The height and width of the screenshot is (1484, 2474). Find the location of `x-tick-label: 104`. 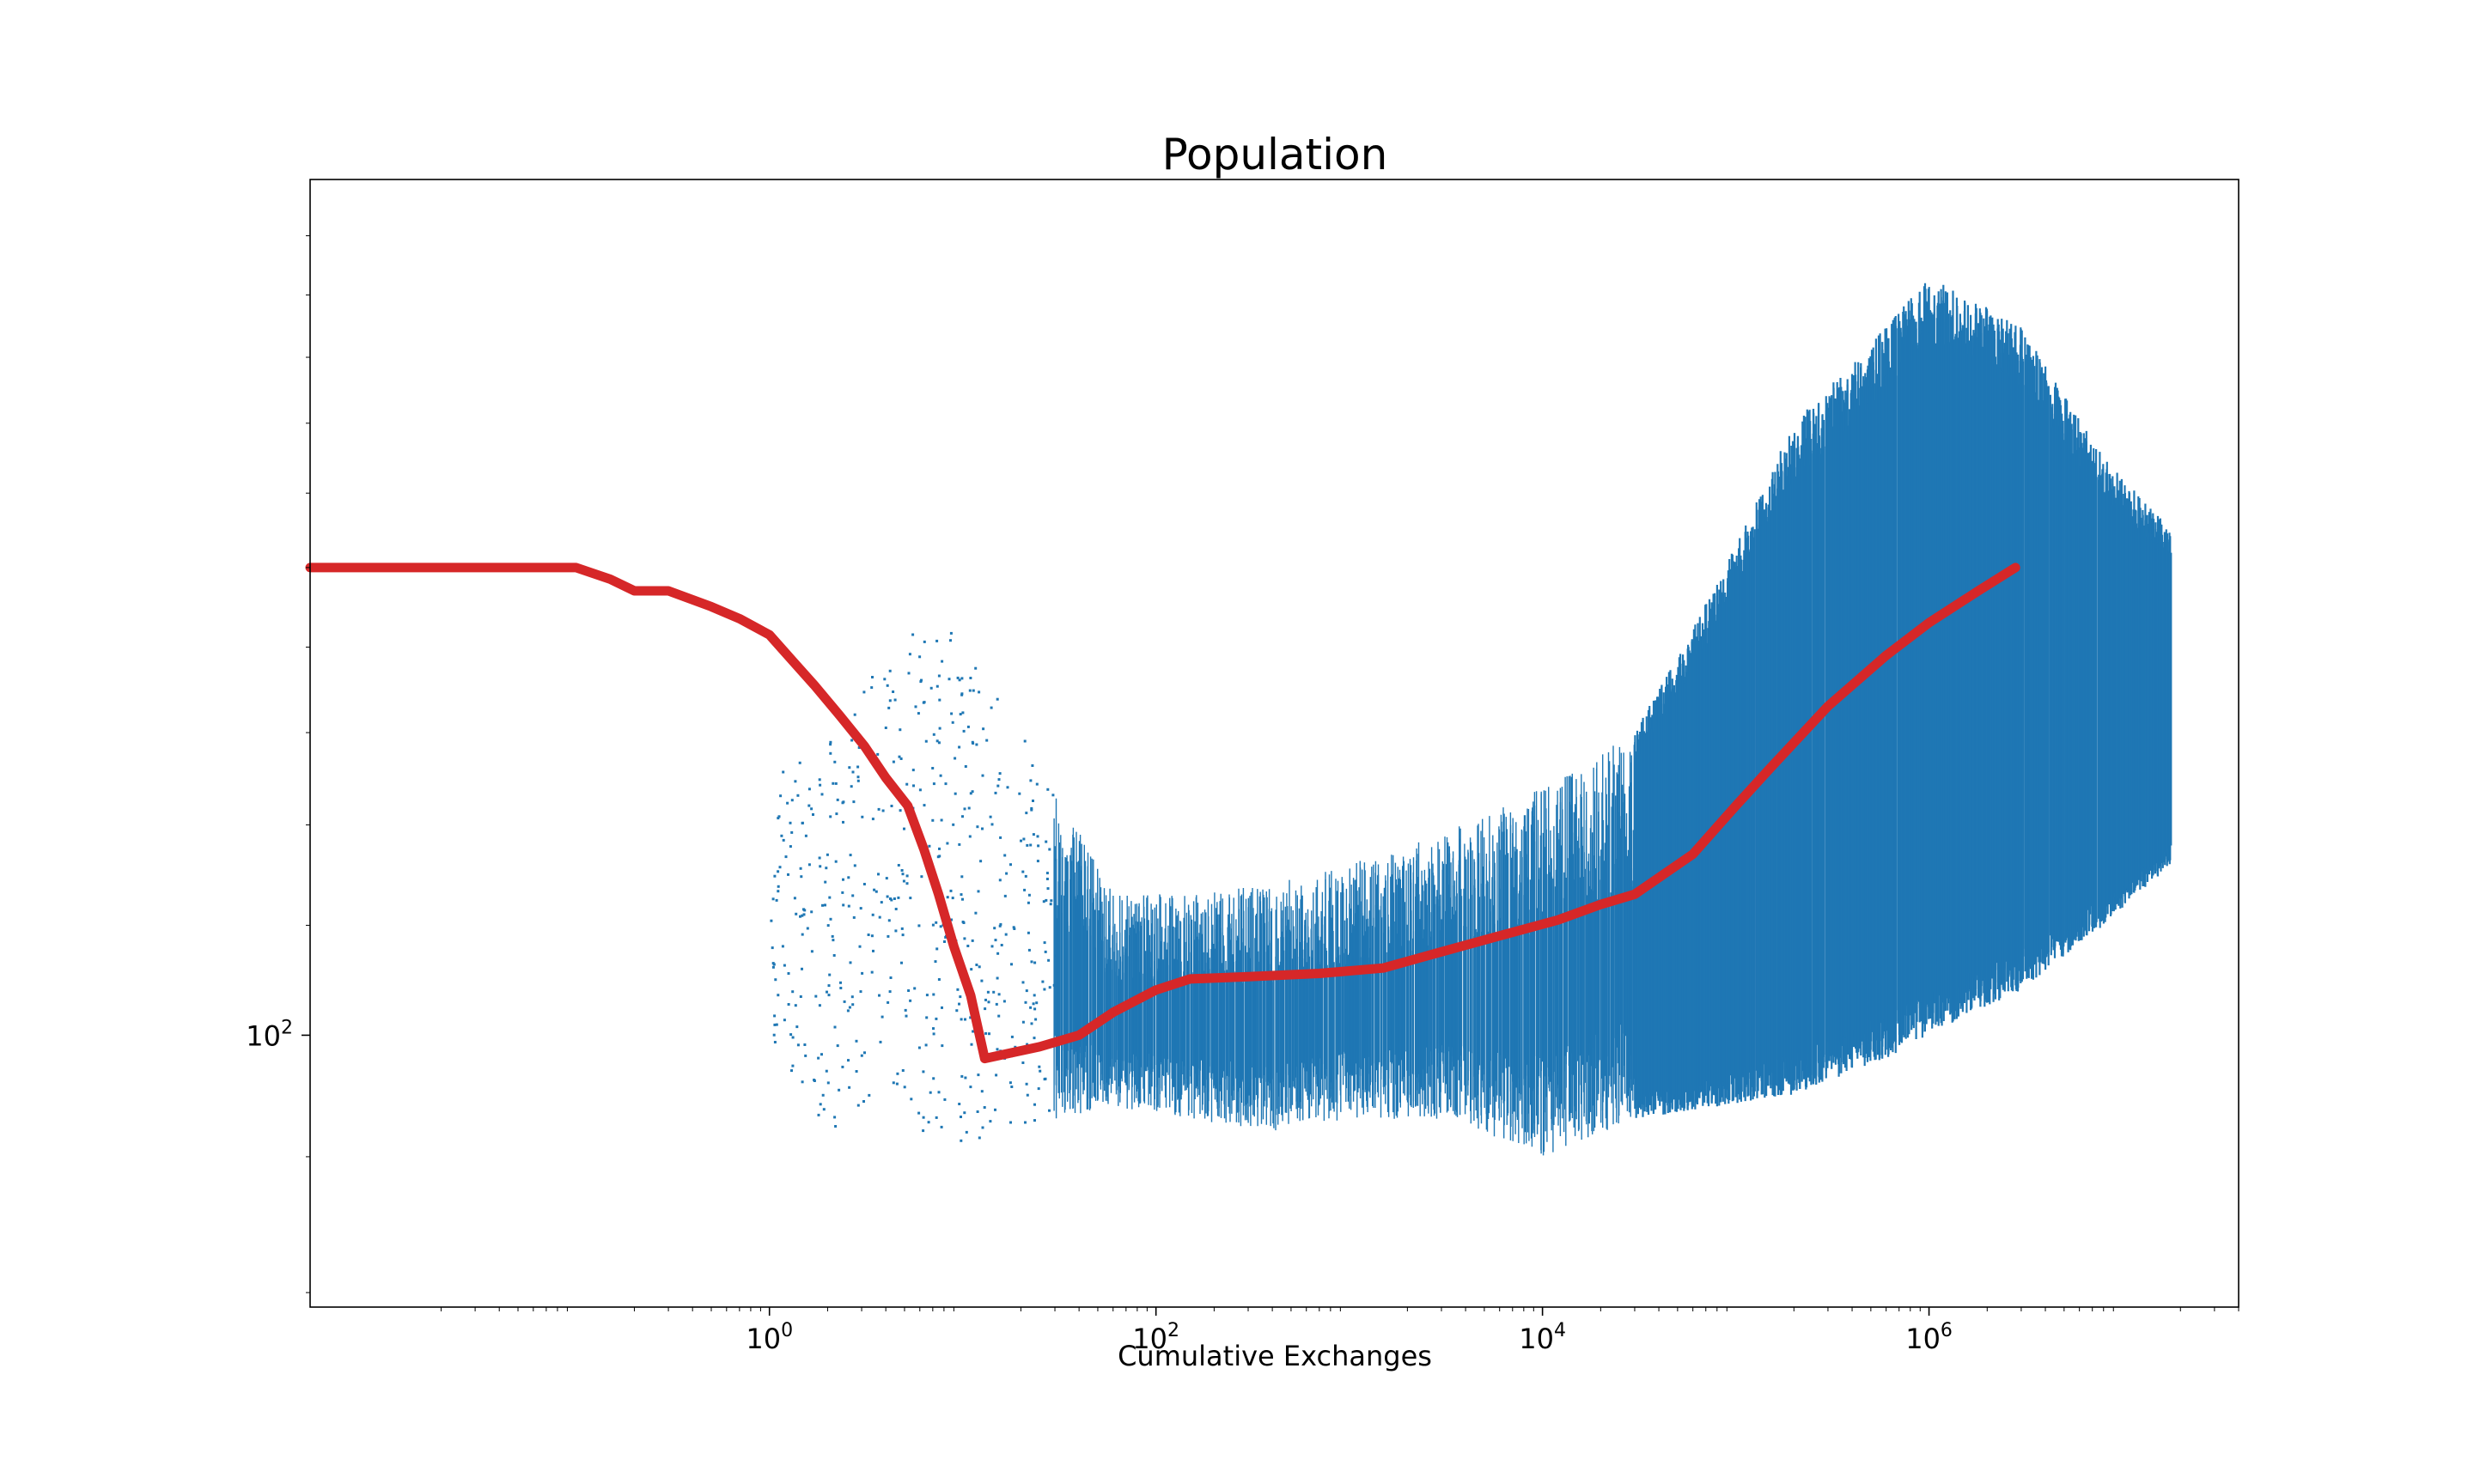

x-tick-label: 104 is located at coordinates (1542, 1338).